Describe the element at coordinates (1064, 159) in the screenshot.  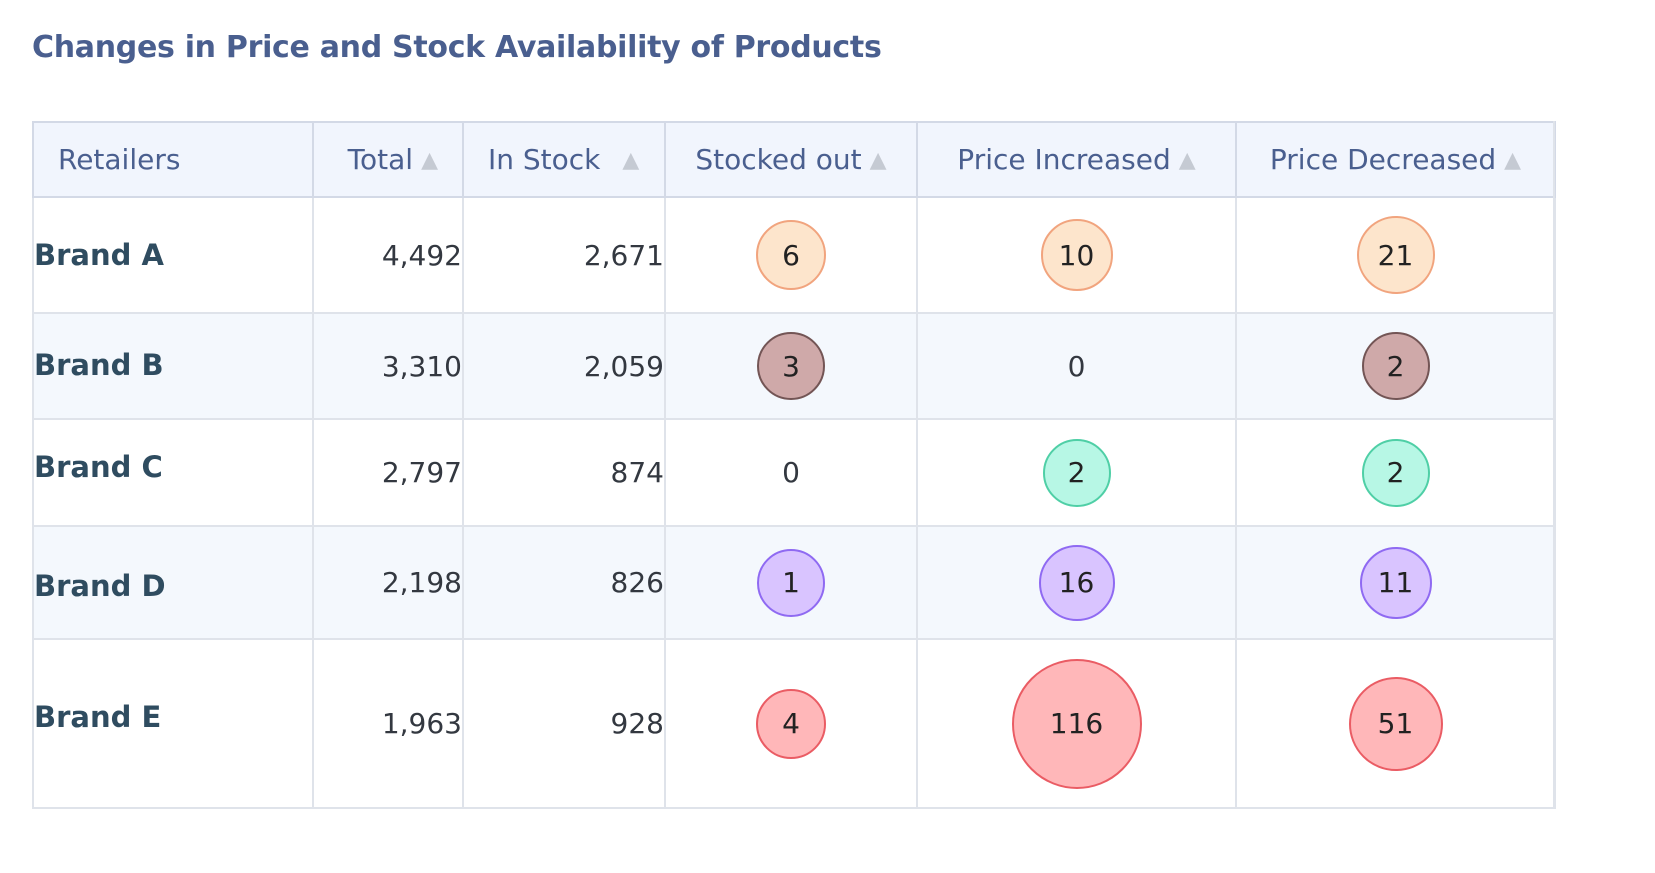
I see `column-header-label: Price Increased` at that location.